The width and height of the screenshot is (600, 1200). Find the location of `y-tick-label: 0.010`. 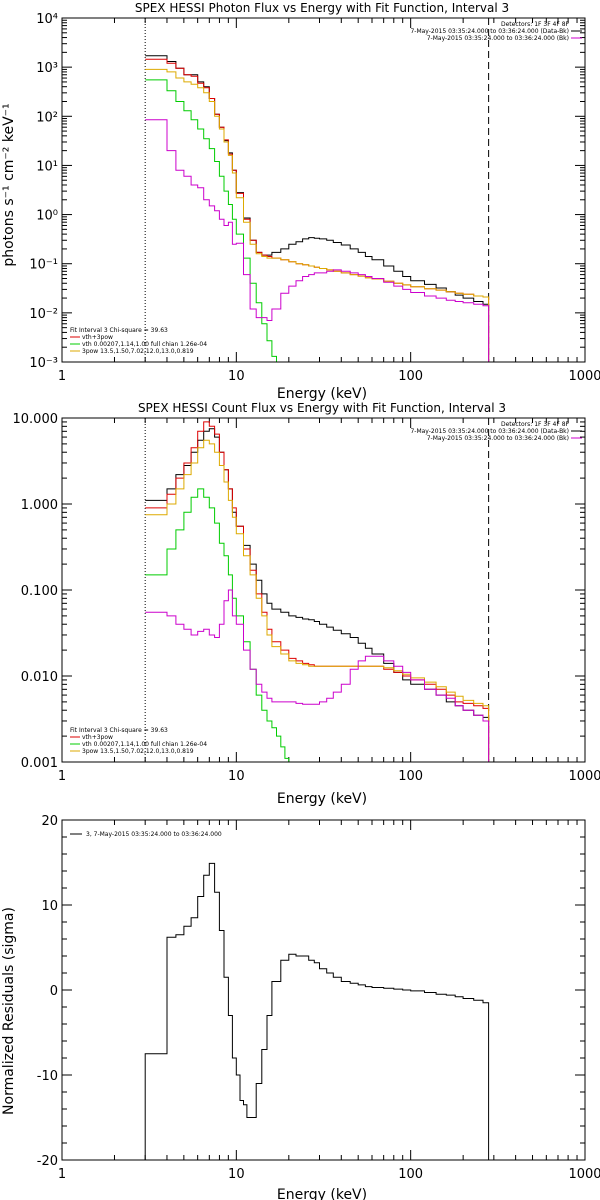

y-tick-label: 0.010 is located at coordinates (39, 677).